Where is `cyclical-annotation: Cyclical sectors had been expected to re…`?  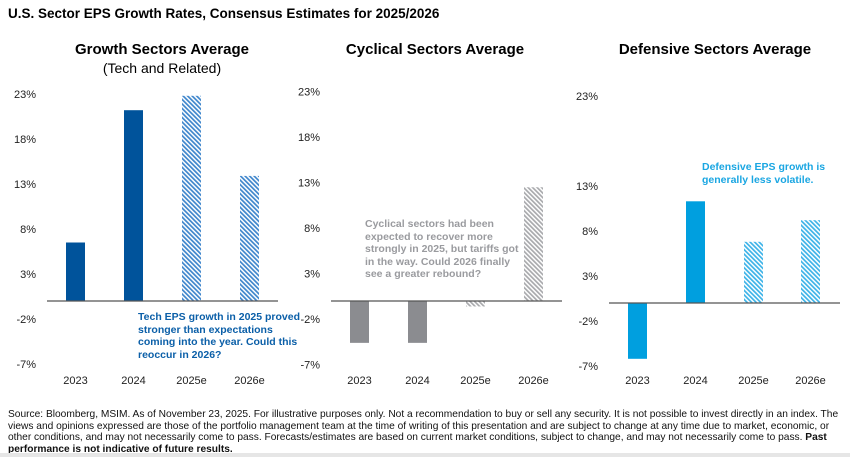
cyclical-annotation: Cyclical sectors had been expected to re… is located at coordinates (442, 249).